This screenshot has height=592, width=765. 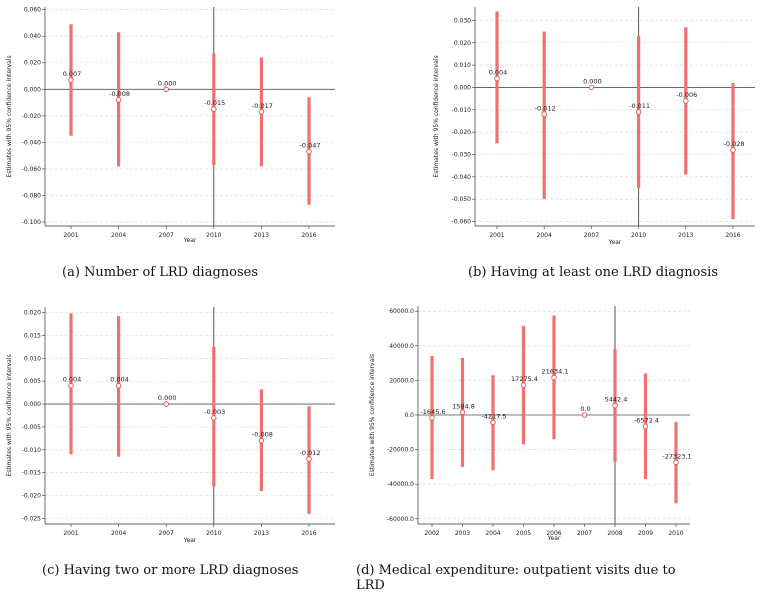 What do you see at coordinates (32, 381) in the screenshot?
I see `y-tick-label: 0.005` at bounding box center [32, 381].